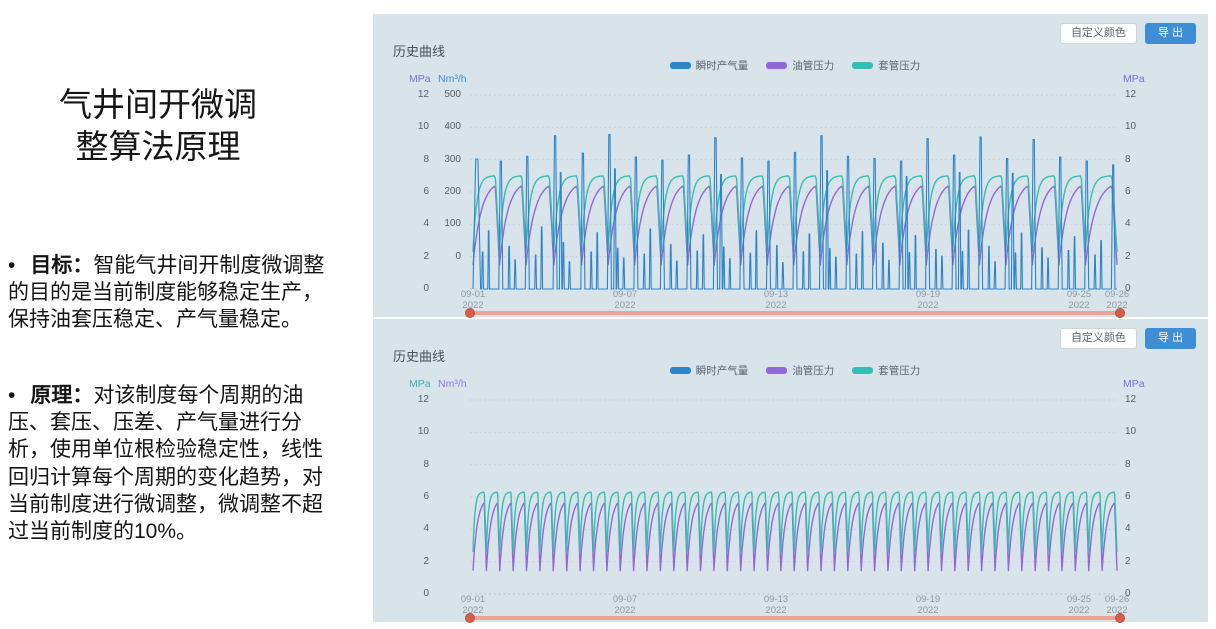  Describe the element at coordinates (158, 106) in the screenshot. I see `slide-title-line1: 气井间开微调` at that location.